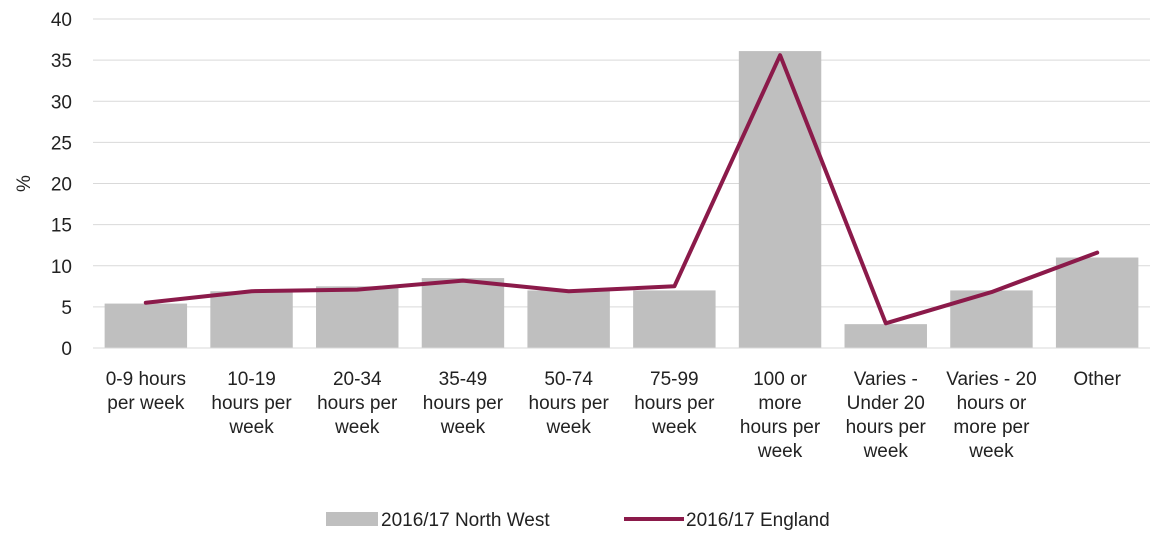 The height and width of the screenshot is (534, 1157). What do you see at coordinates (24, 183) in the screenshot?
I see `y-axis-title: %` at bounding box center [24, 183].